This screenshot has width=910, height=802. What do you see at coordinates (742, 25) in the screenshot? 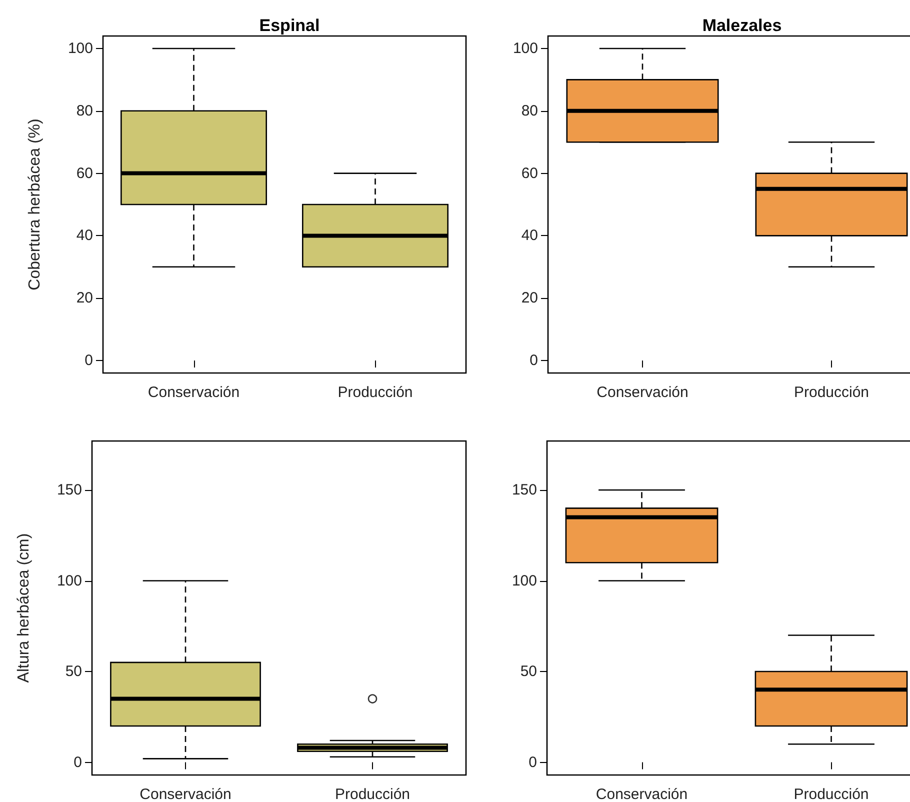
I see `chart-title: Malezales` at bounding box center [742, 25].